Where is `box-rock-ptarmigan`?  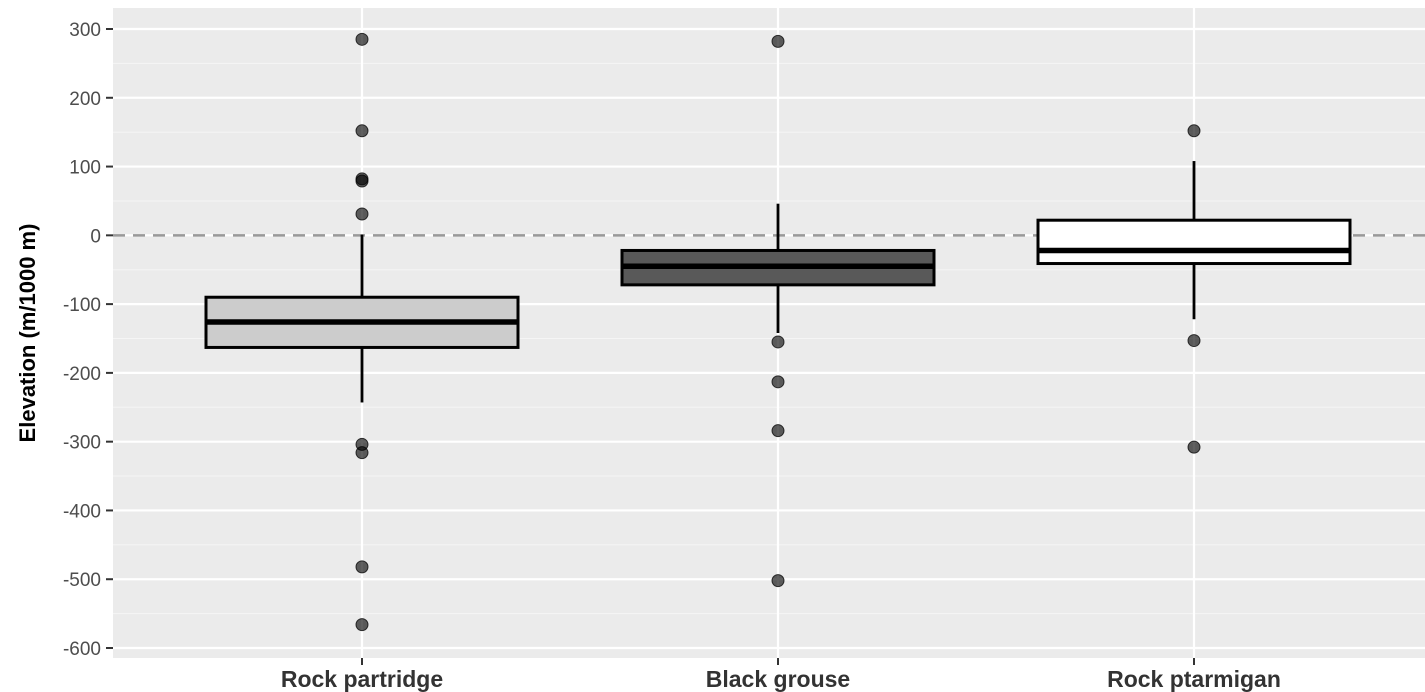
box-rock-ptarmigan is located at coordinates (1194, 289).